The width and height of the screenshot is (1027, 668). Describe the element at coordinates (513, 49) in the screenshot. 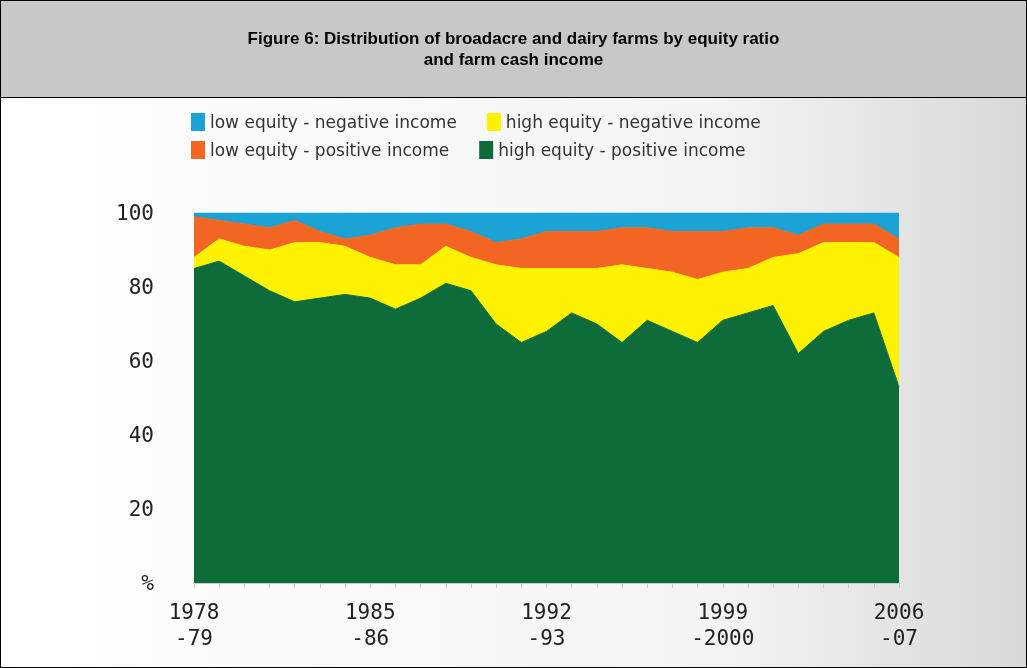

I see `chart-title: Figure 6: Distribution of broadacre and dairy farms by equity ratio and farm cash income` at that location.